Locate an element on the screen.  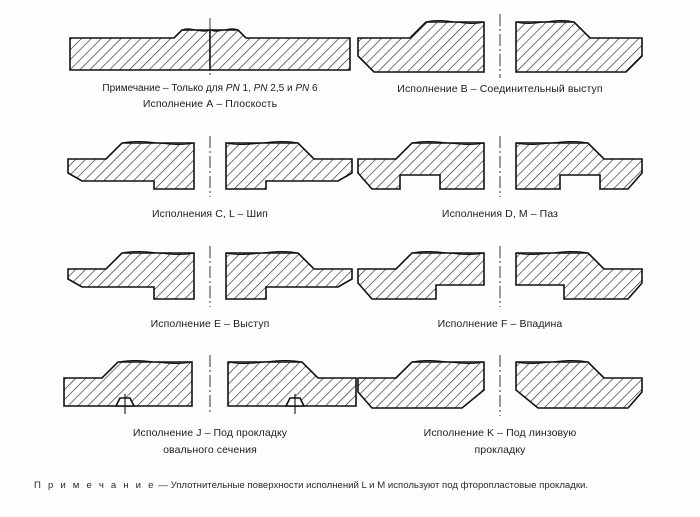
panel-A-caption: Исполнение А – Плоскость is located at coordinates (210, 104).